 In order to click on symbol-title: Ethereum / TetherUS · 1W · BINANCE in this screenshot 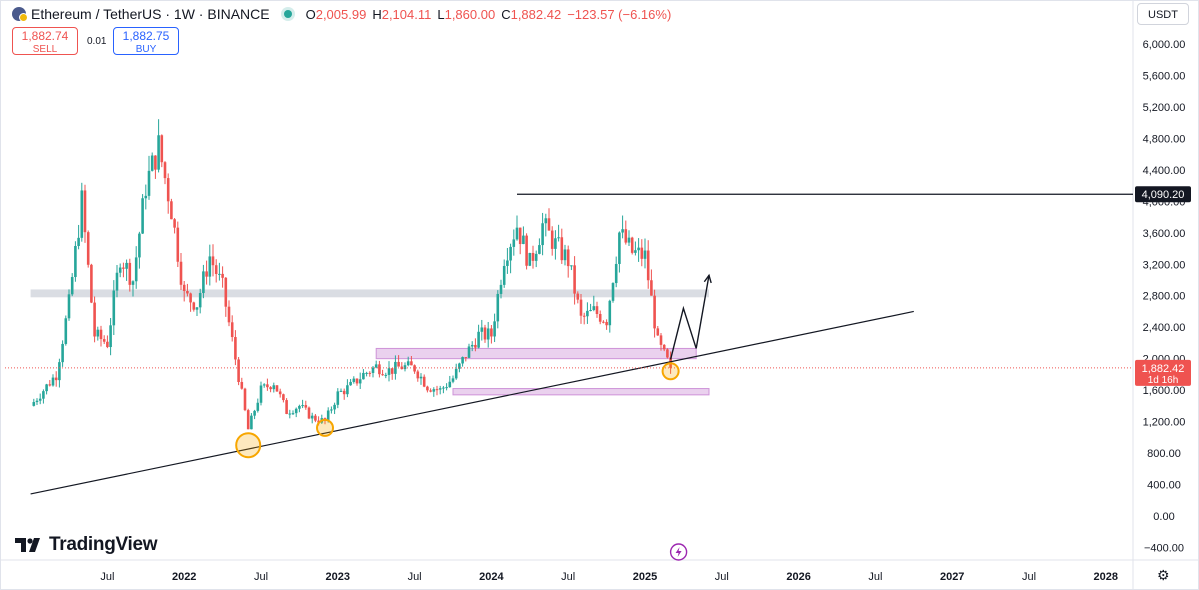, I will do `click(150, 14)`.